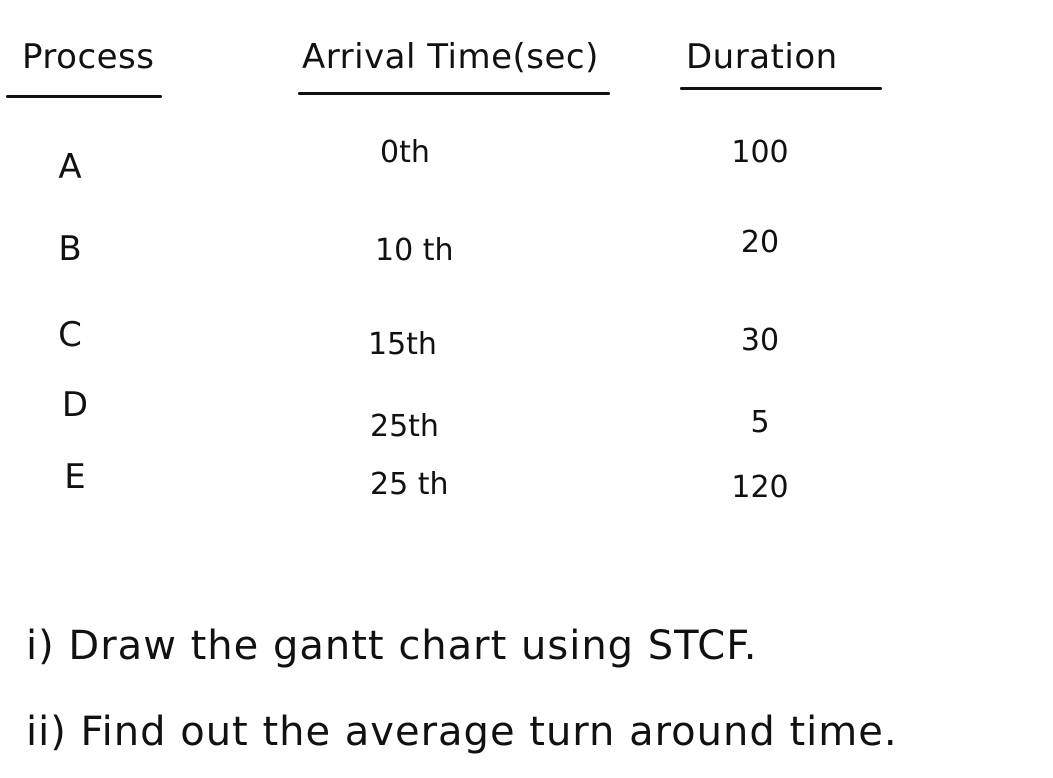  What do you see at coordinates (402, 344) in the screenshot?
I see `table-row-arrival: 15th` at bounding box center [402, 344].